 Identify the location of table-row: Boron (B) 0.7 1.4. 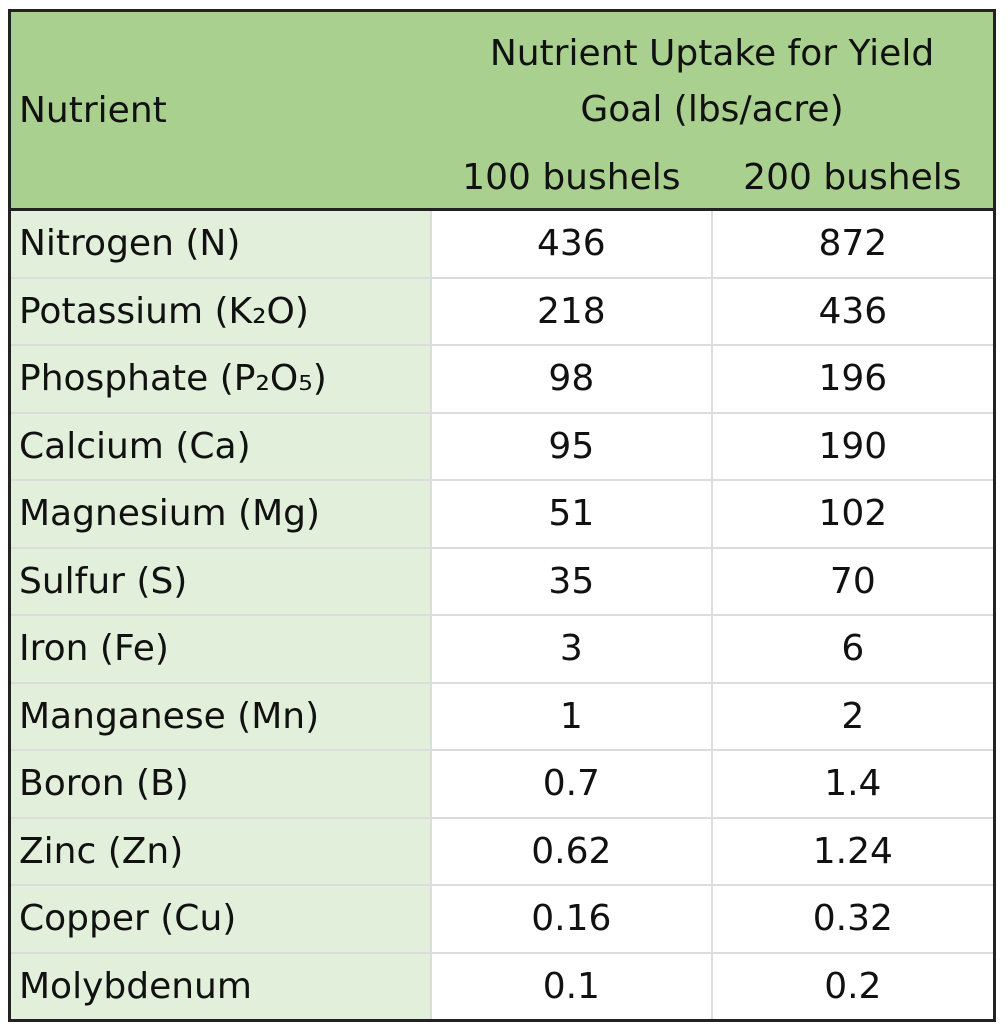
(502, 784).